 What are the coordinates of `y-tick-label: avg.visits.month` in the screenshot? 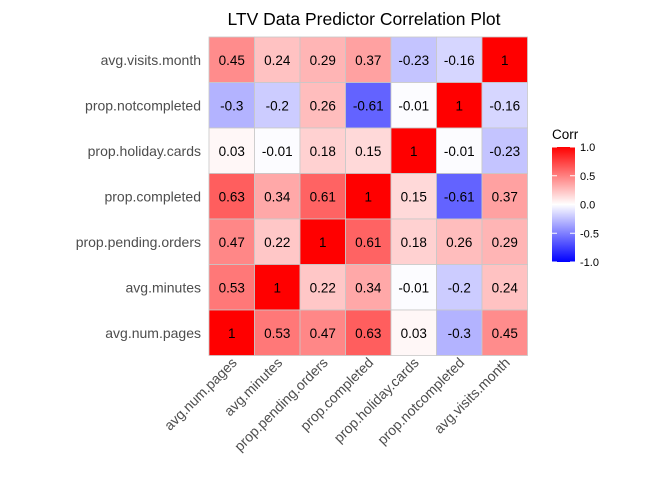 It's located at (151, 60).